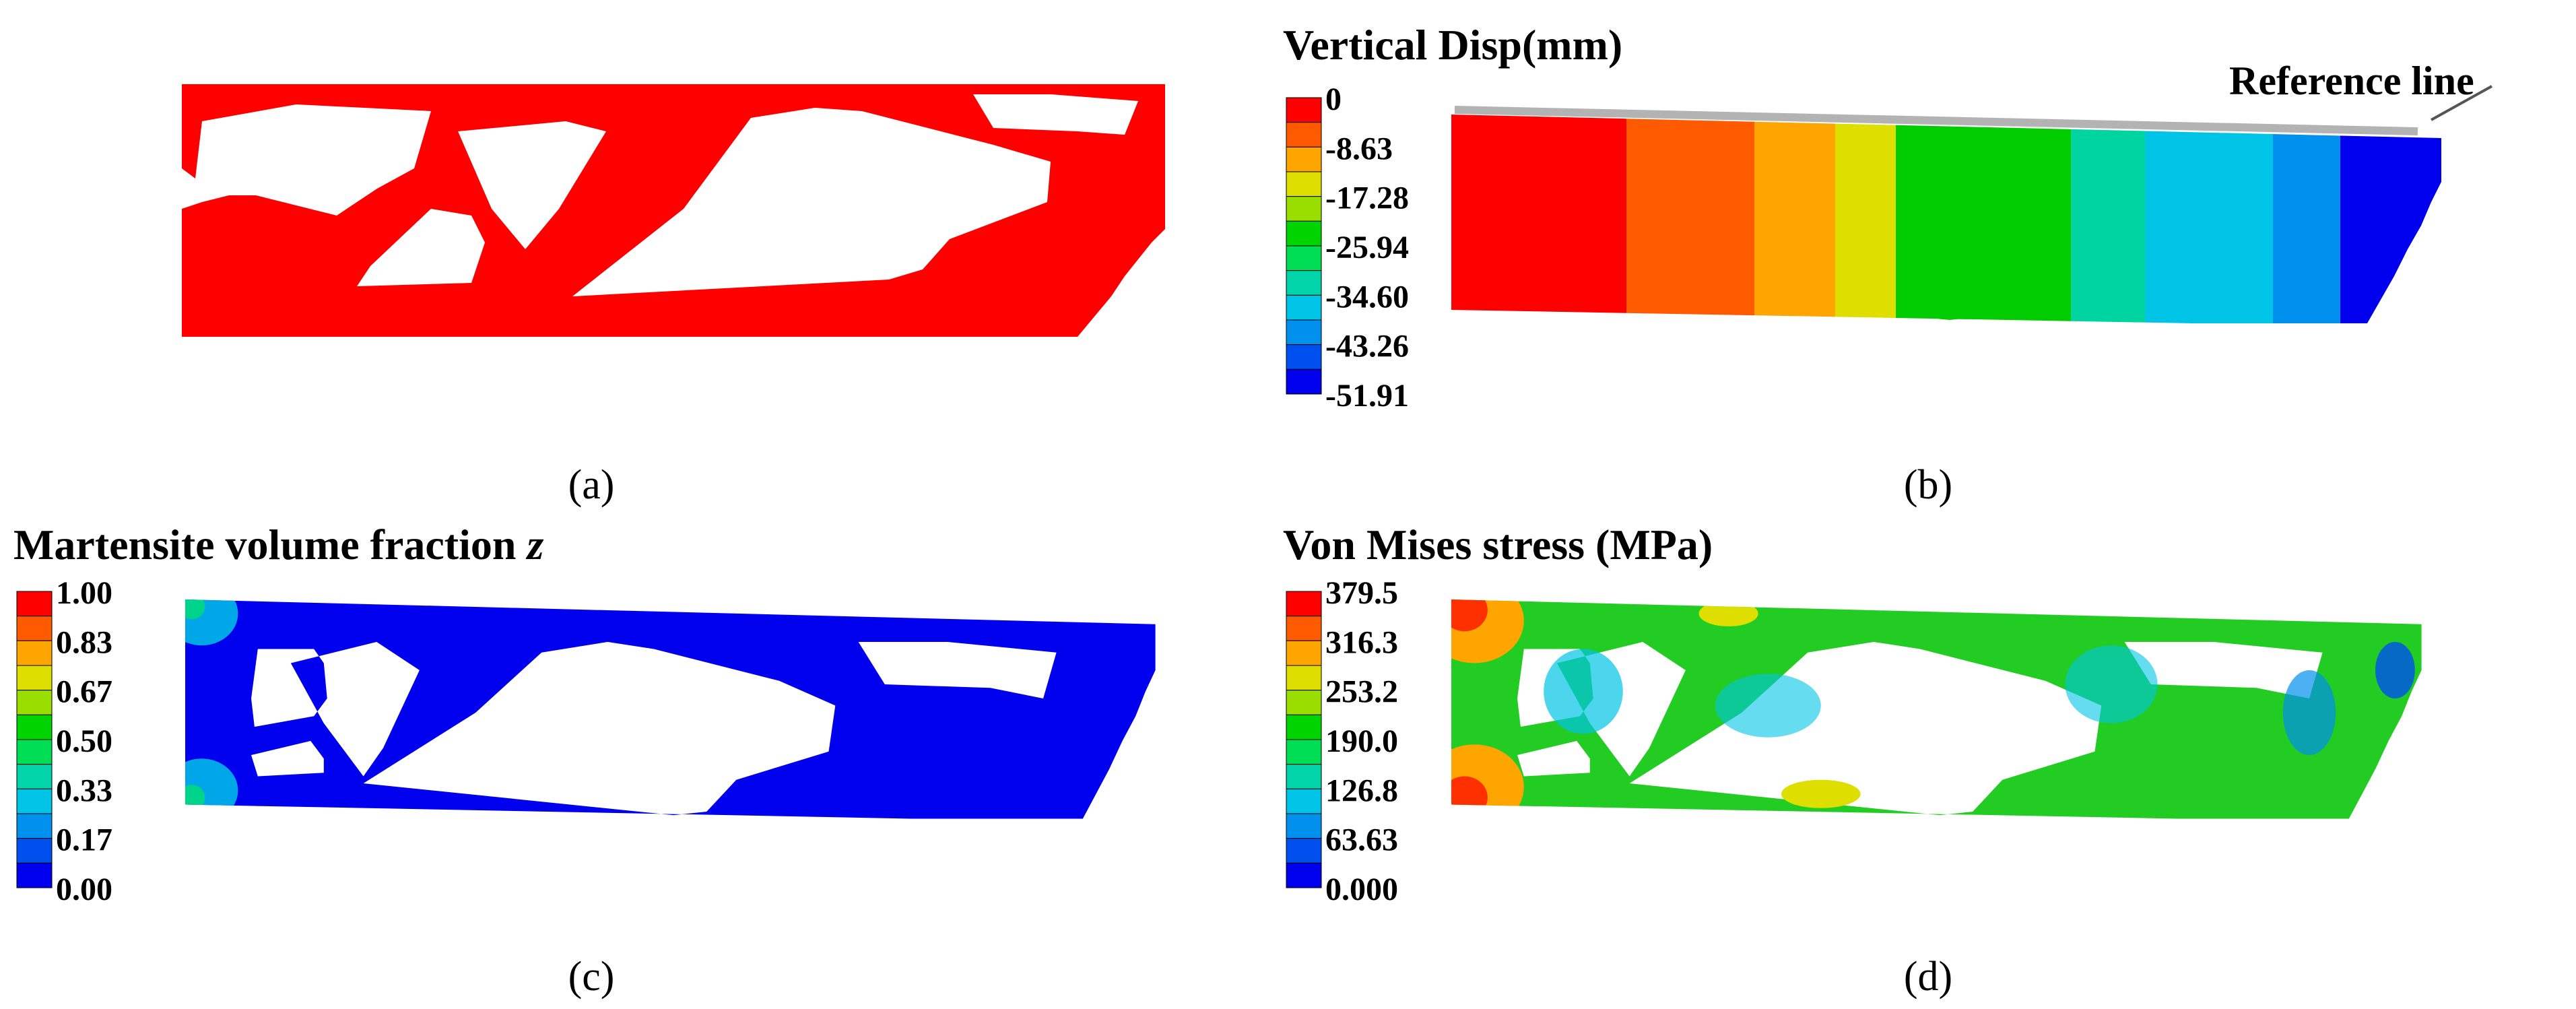 This screenshot has width=2576, height=1009. I want to click on reference-line-label: Reference line, so click(2351, 81).